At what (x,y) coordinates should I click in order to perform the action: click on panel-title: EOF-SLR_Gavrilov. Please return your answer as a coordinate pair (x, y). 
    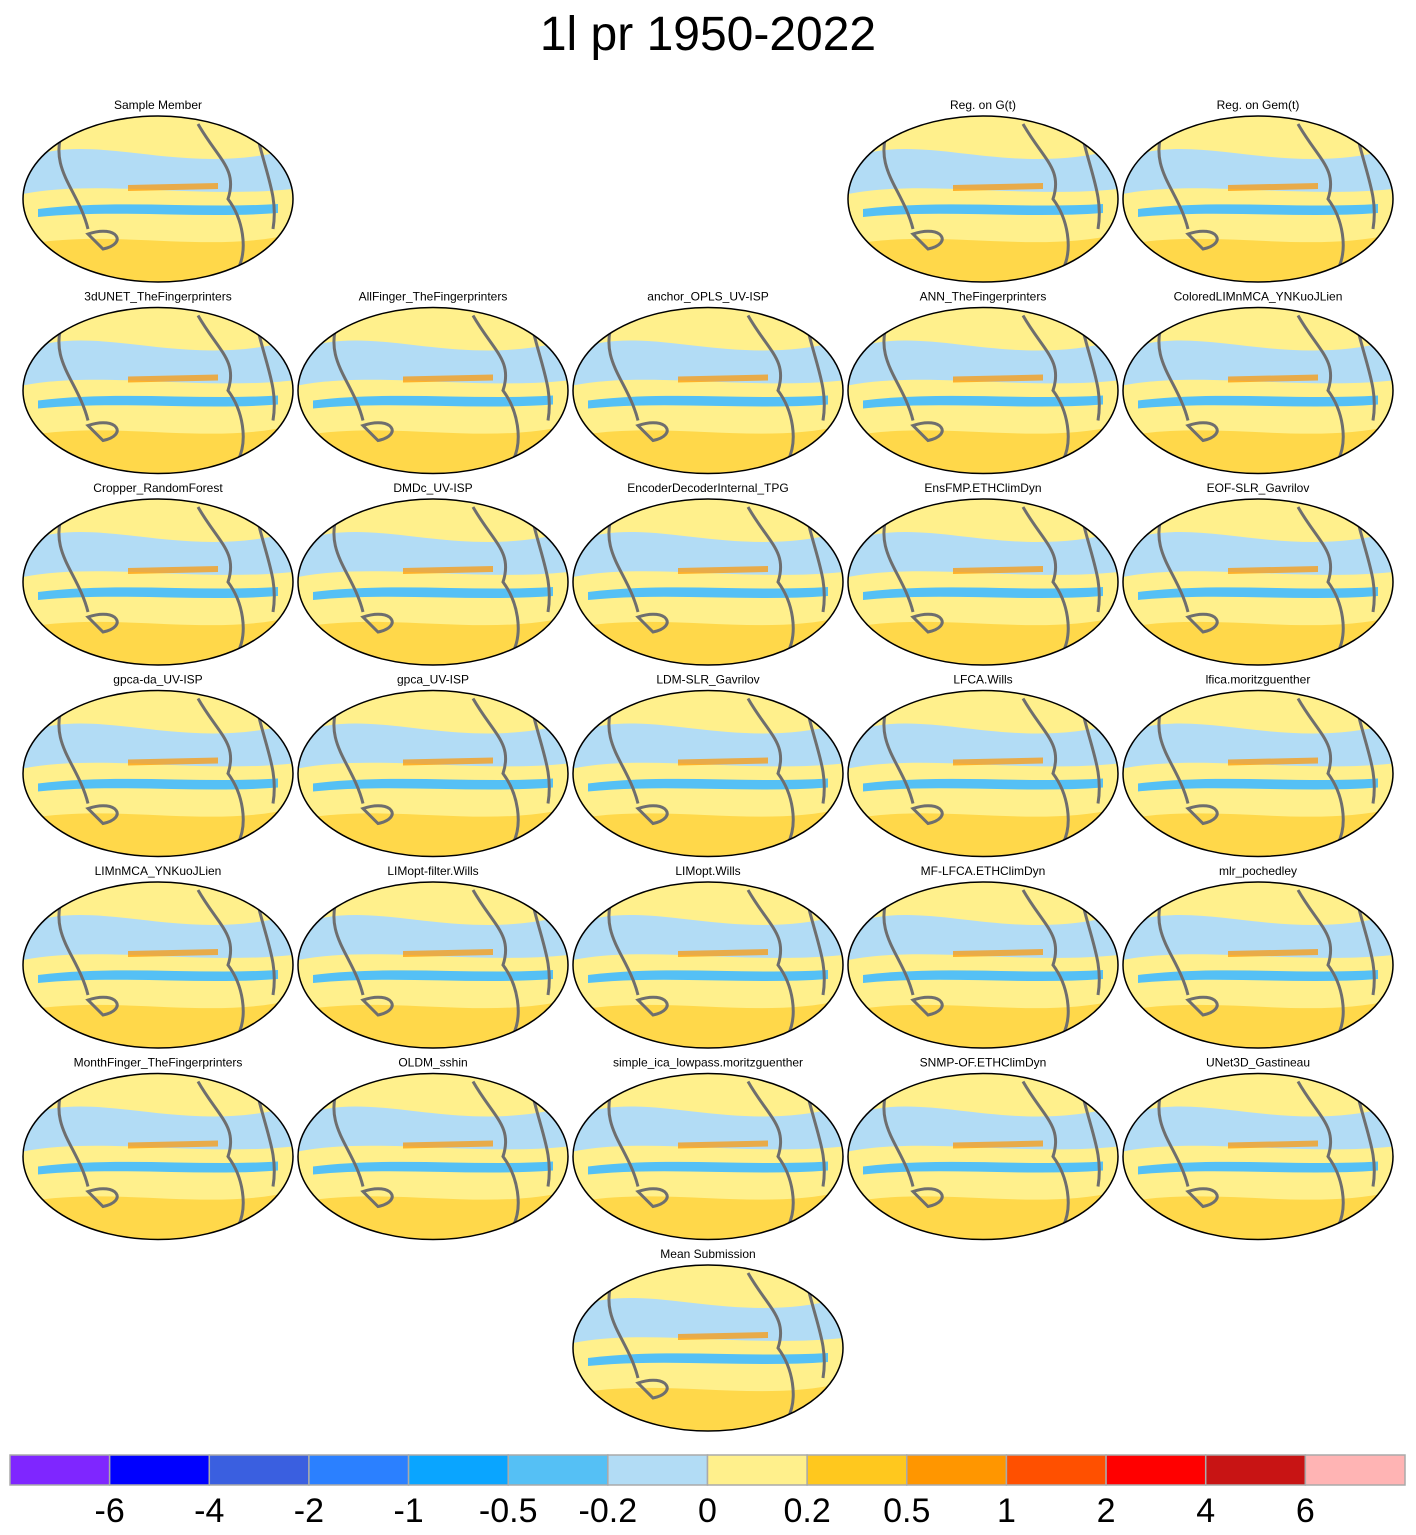
    Looking at the image, I should click on (1258, 488).